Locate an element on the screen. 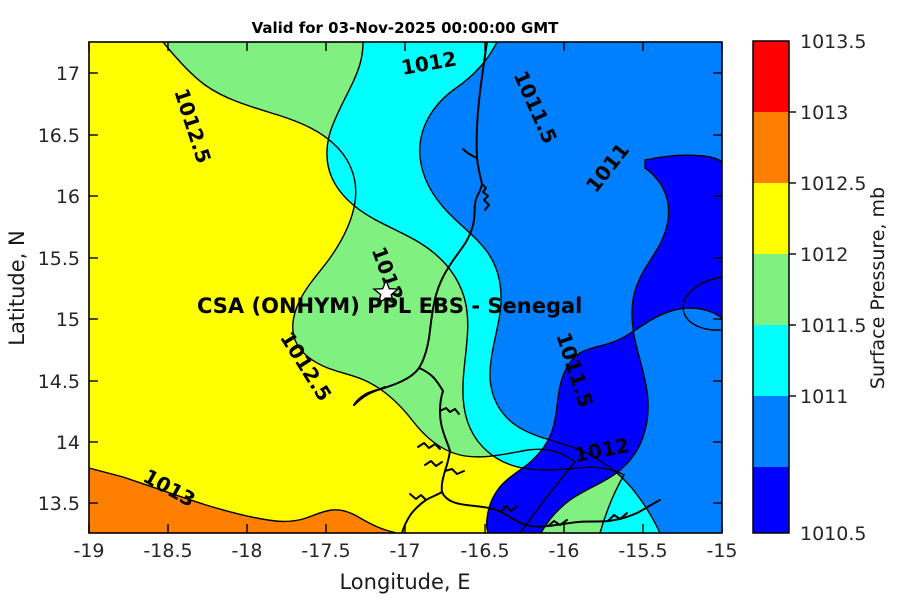 This screenshot has height=600, width=900. colorbar-tick-label: 1012 is located at coordinates (824, 255).